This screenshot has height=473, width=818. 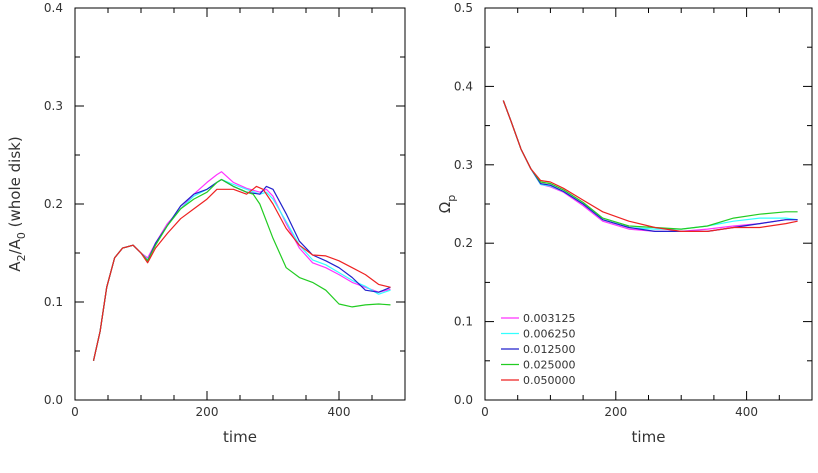 I want to click on y-axis-label-subscript: 2, so click(x=21, y=257).